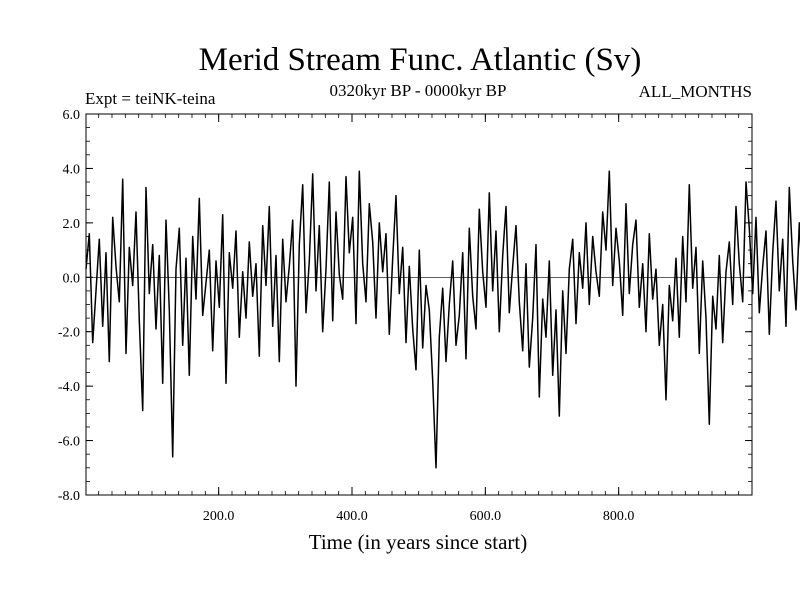 Image resolution: width=800 pixels, height=600 pixels. What do you see at coordinates (418, 90) in the screenshot?
I see `period-label: 0320kyr BP - 0000kyr BP` at bounding box center [418, 90].